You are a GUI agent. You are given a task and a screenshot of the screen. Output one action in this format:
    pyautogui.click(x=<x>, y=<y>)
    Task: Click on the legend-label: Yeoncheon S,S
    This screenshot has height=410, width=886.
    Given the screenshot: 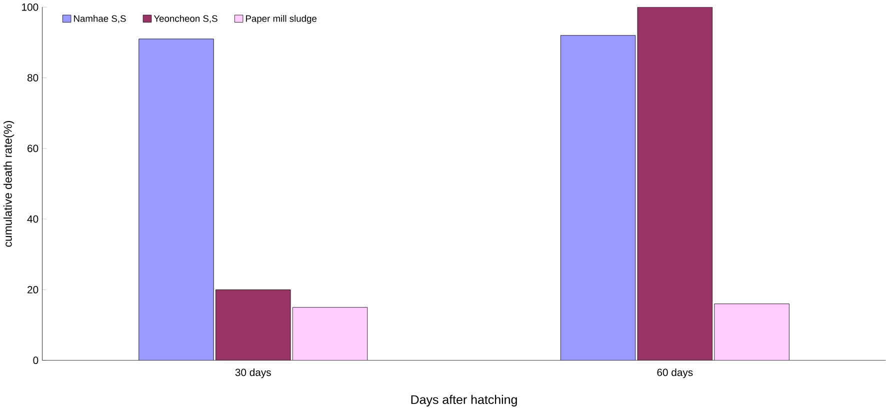 What is the action you would take?
    pyautogui.click(x=186, y=19)
    